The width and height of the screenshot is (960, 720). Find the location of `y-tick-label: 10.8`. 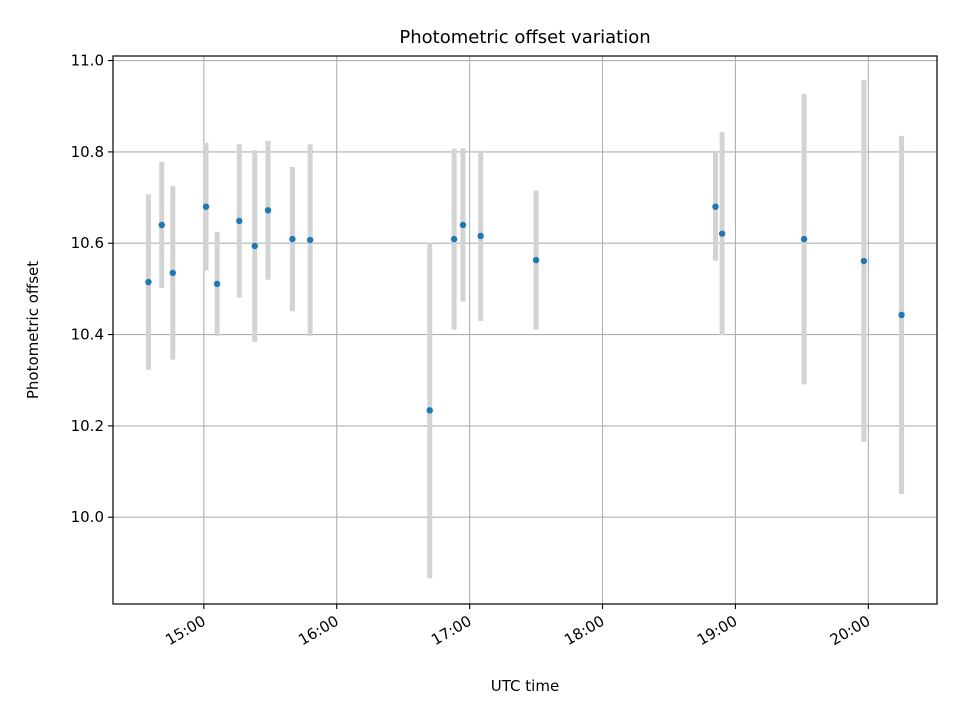

y-tick-label: 10.8 is located at coordinates (87, 152).